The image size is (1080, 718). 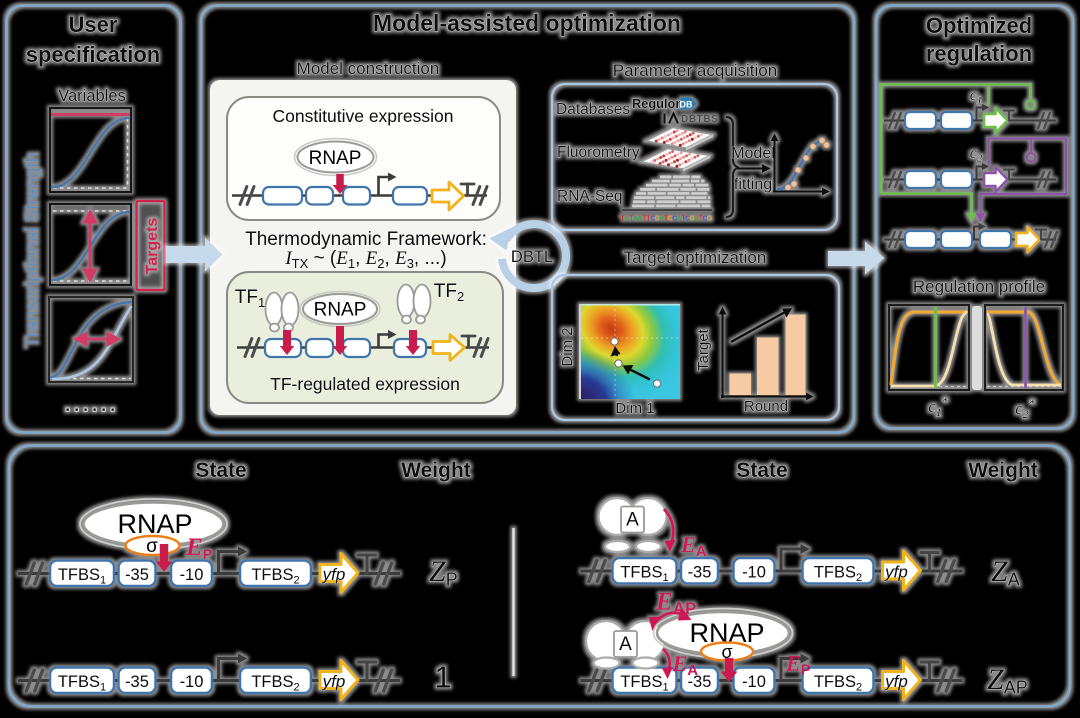 What do you see at coordinates (979, 53) in the screenshot?
I see `svg-text: regulation` at bounding box center [979, 53].